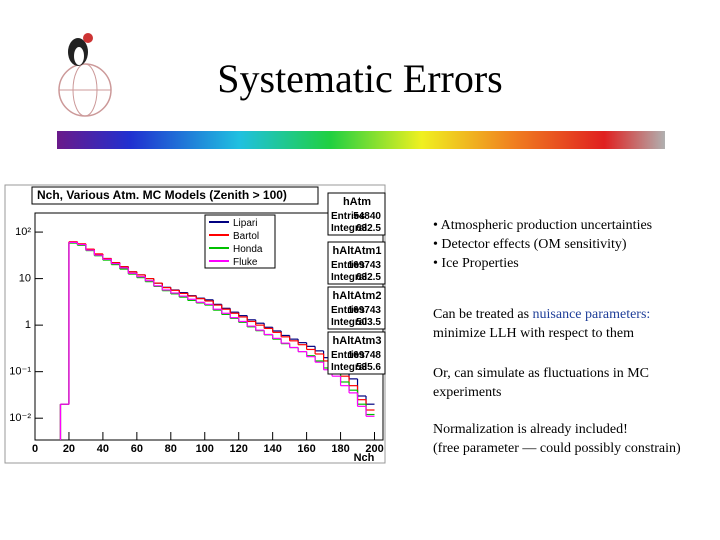 This screenshot has width=720, height=540. Describe the element at coordinates (367, 216) in the screenshot. I see `stat-value: 54840` at that location.